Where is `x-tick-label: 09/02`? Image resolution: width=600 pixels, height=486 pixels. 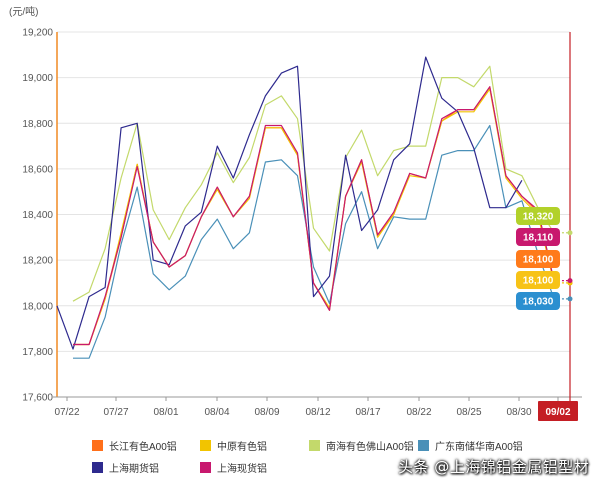 x-tick-label: 09/02 is located at coordinates (557, 412).